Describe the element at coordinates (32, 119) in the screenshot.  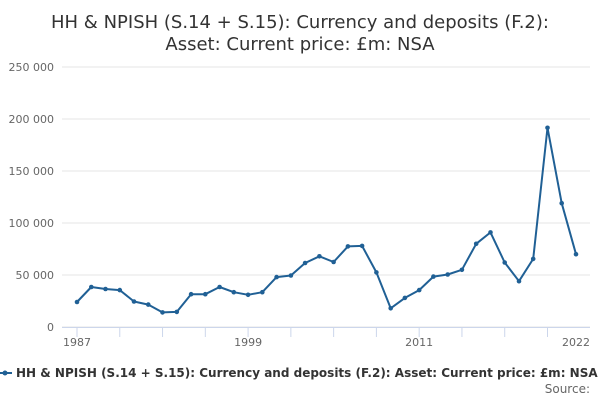
I see `y-tick-label: 200 000` at that location.